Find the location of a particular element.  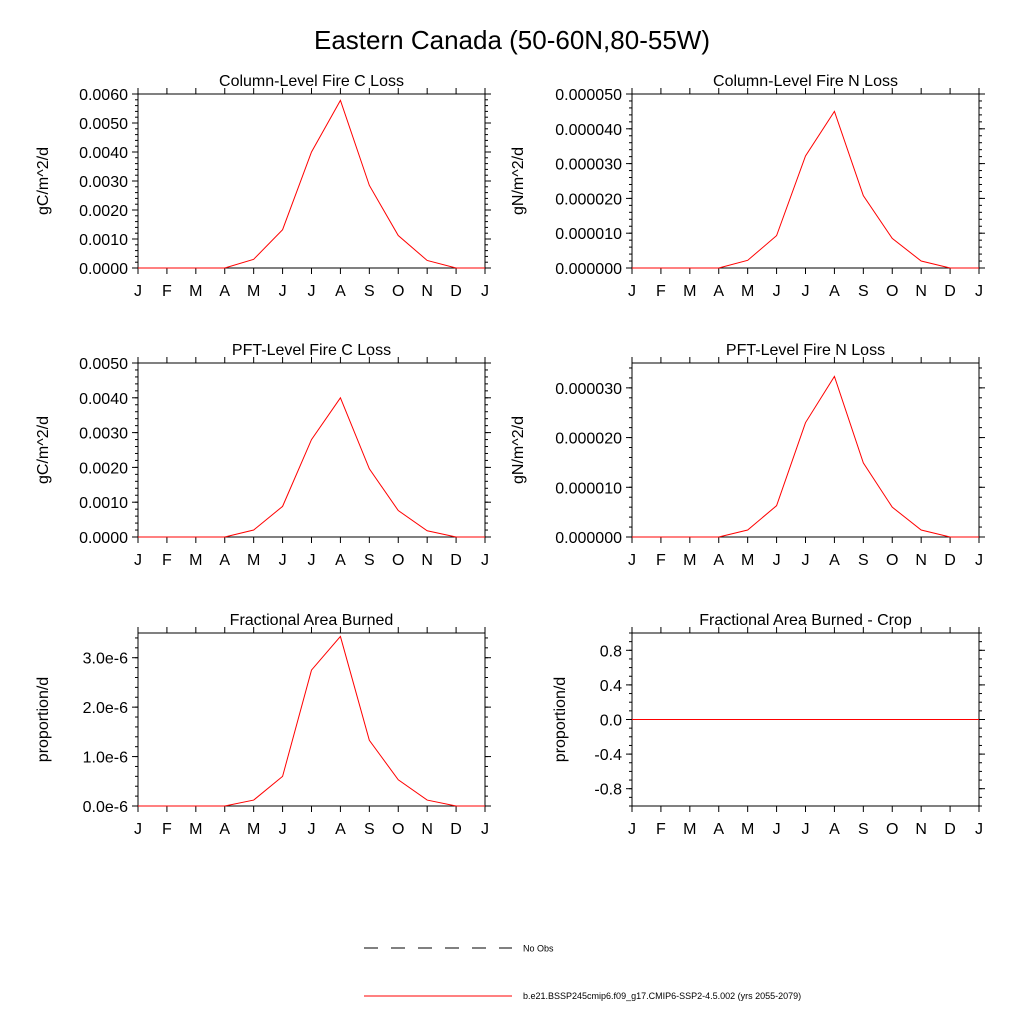

panel-title: Column-Level Fire C Loss is located at coordinates (311, 81).